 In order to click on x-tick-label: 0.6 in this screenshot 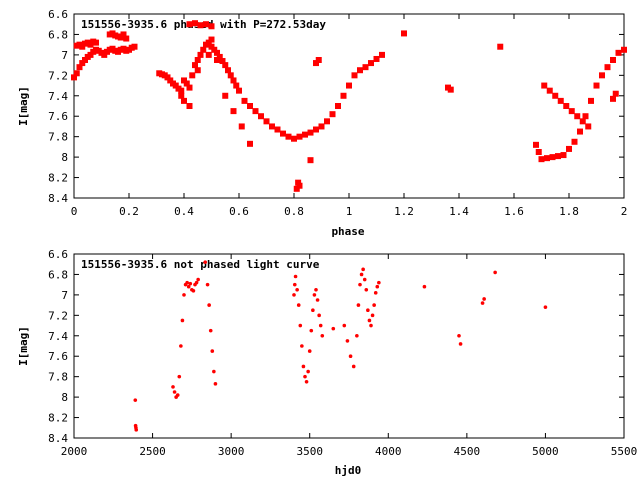, I will do `click(239, 211)`.